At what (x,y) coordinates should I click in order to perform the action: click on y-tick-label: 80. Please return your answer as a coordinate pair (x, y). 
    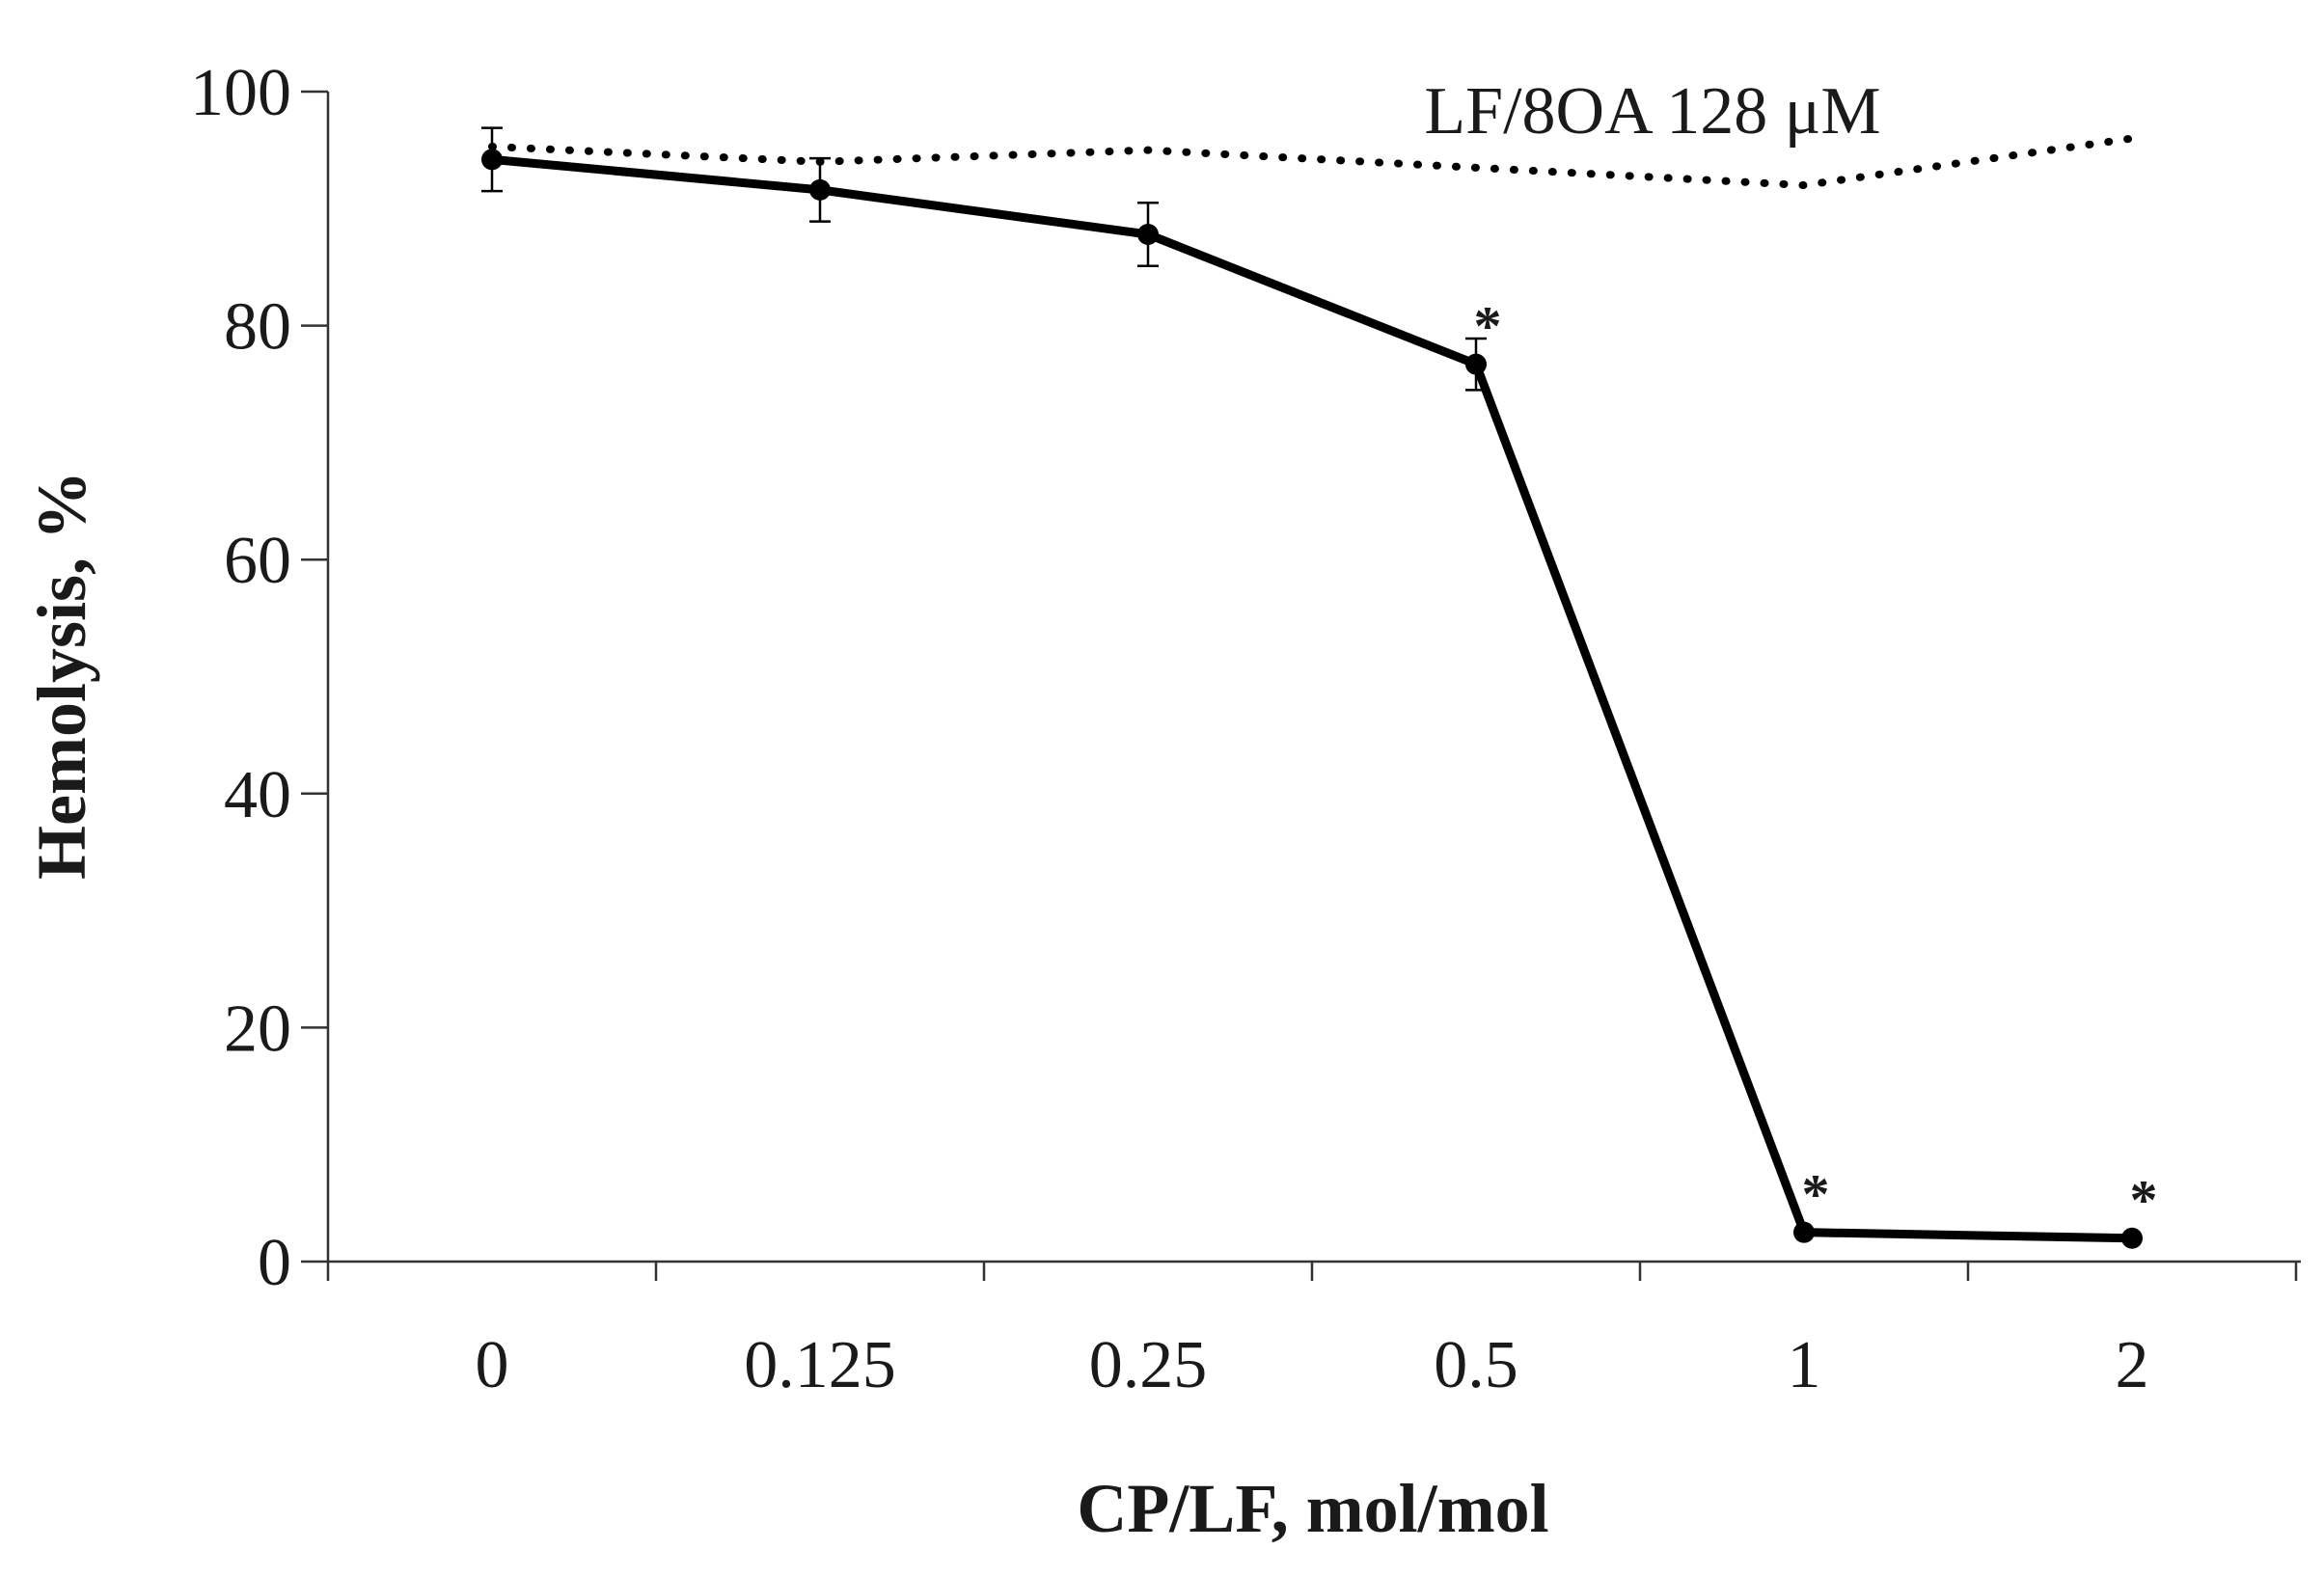
    Looking at the image, I should click on (257, 327).